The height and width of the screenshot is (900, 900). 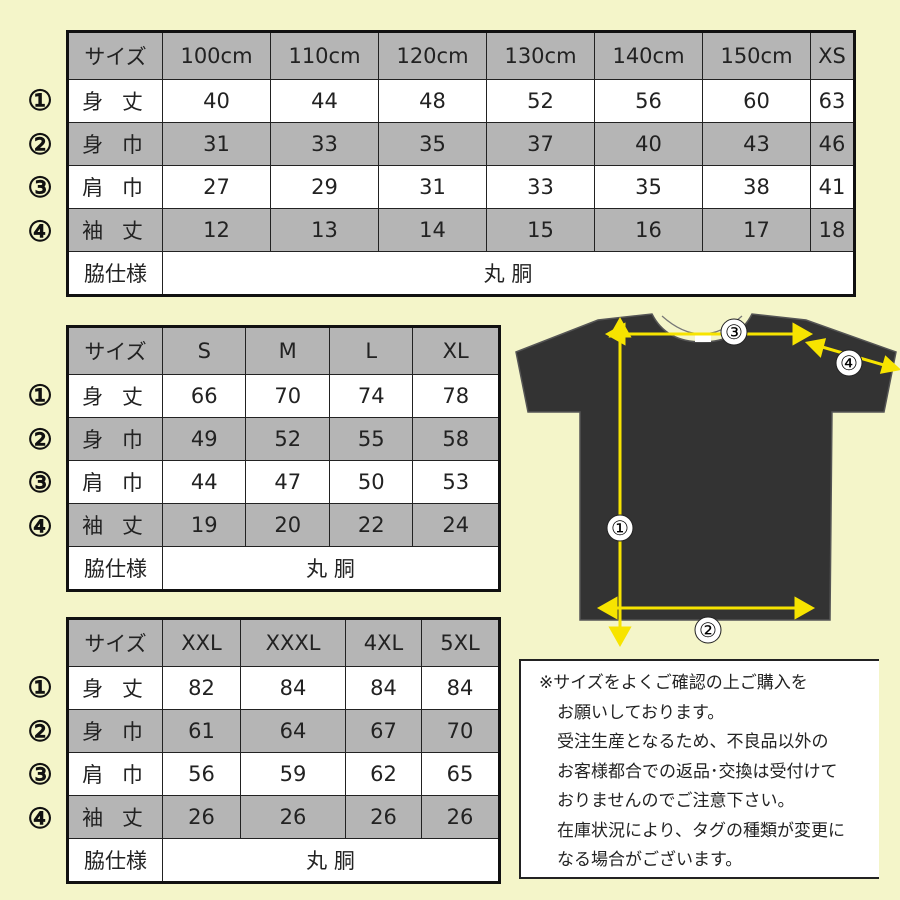 What do you see at coordinates (383, 774) in the screenshot?
I see `cell-value: 62` at bounding box center [383, 774].